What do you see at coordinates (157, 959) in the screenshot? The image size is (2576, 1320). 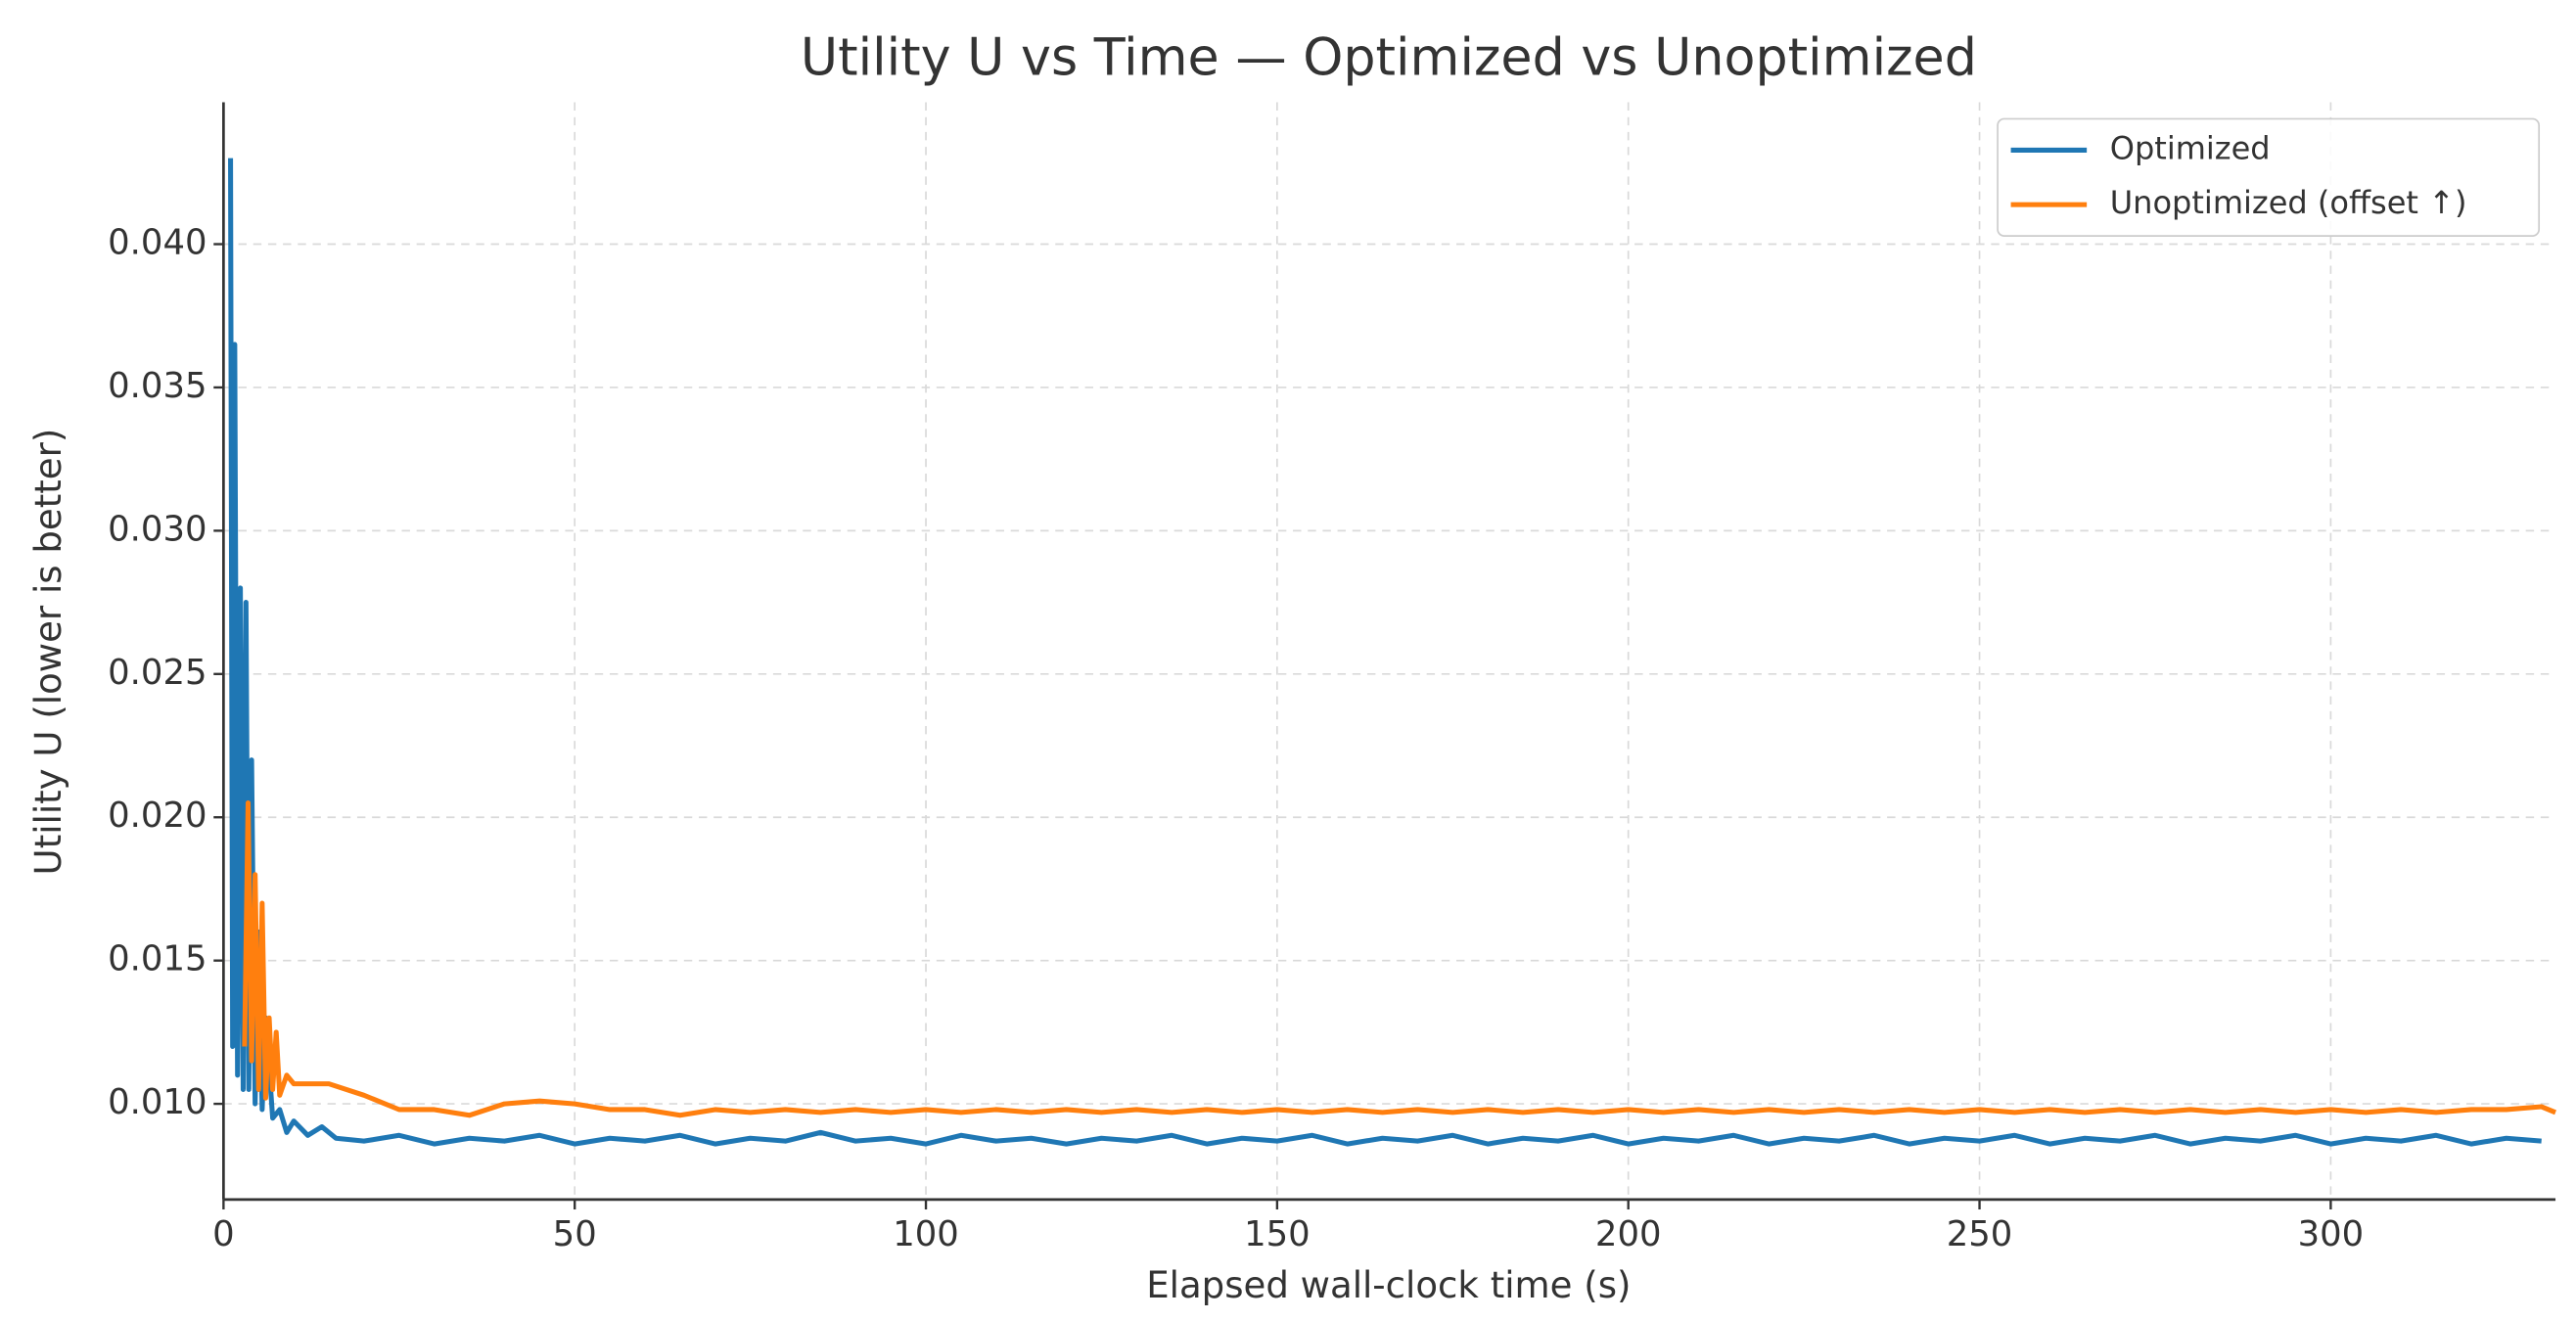 I see `y-tick-label: 0.015` at bounding box center [157, 959].